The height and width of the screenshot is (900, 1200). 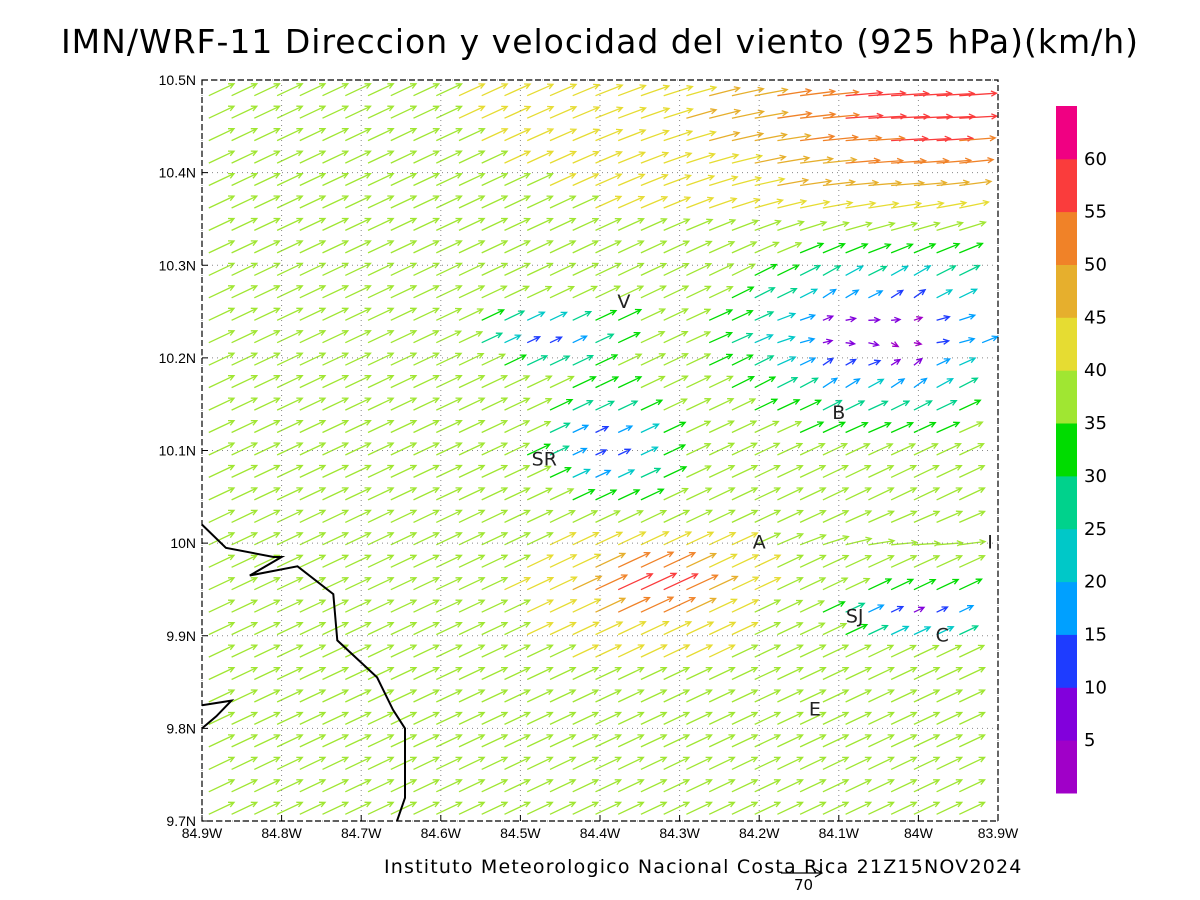 What do you see at coordinates (183, 543) in the screenshot?
I see `lat-tick-label: 10N` at bounding box center [183, 543].